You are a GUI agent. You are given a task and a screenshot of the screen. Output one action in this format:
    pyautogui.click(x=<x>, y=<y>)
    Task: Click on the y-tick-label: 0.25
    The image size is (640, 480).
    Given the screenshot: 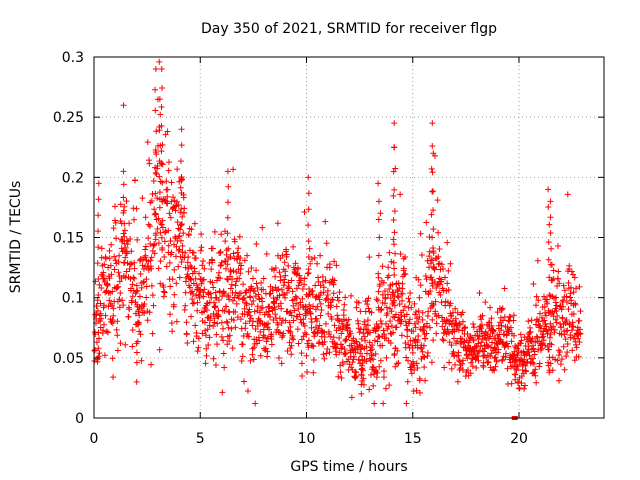 What is the action you would take?
    pyautogui.click(x=68, y=118)
    